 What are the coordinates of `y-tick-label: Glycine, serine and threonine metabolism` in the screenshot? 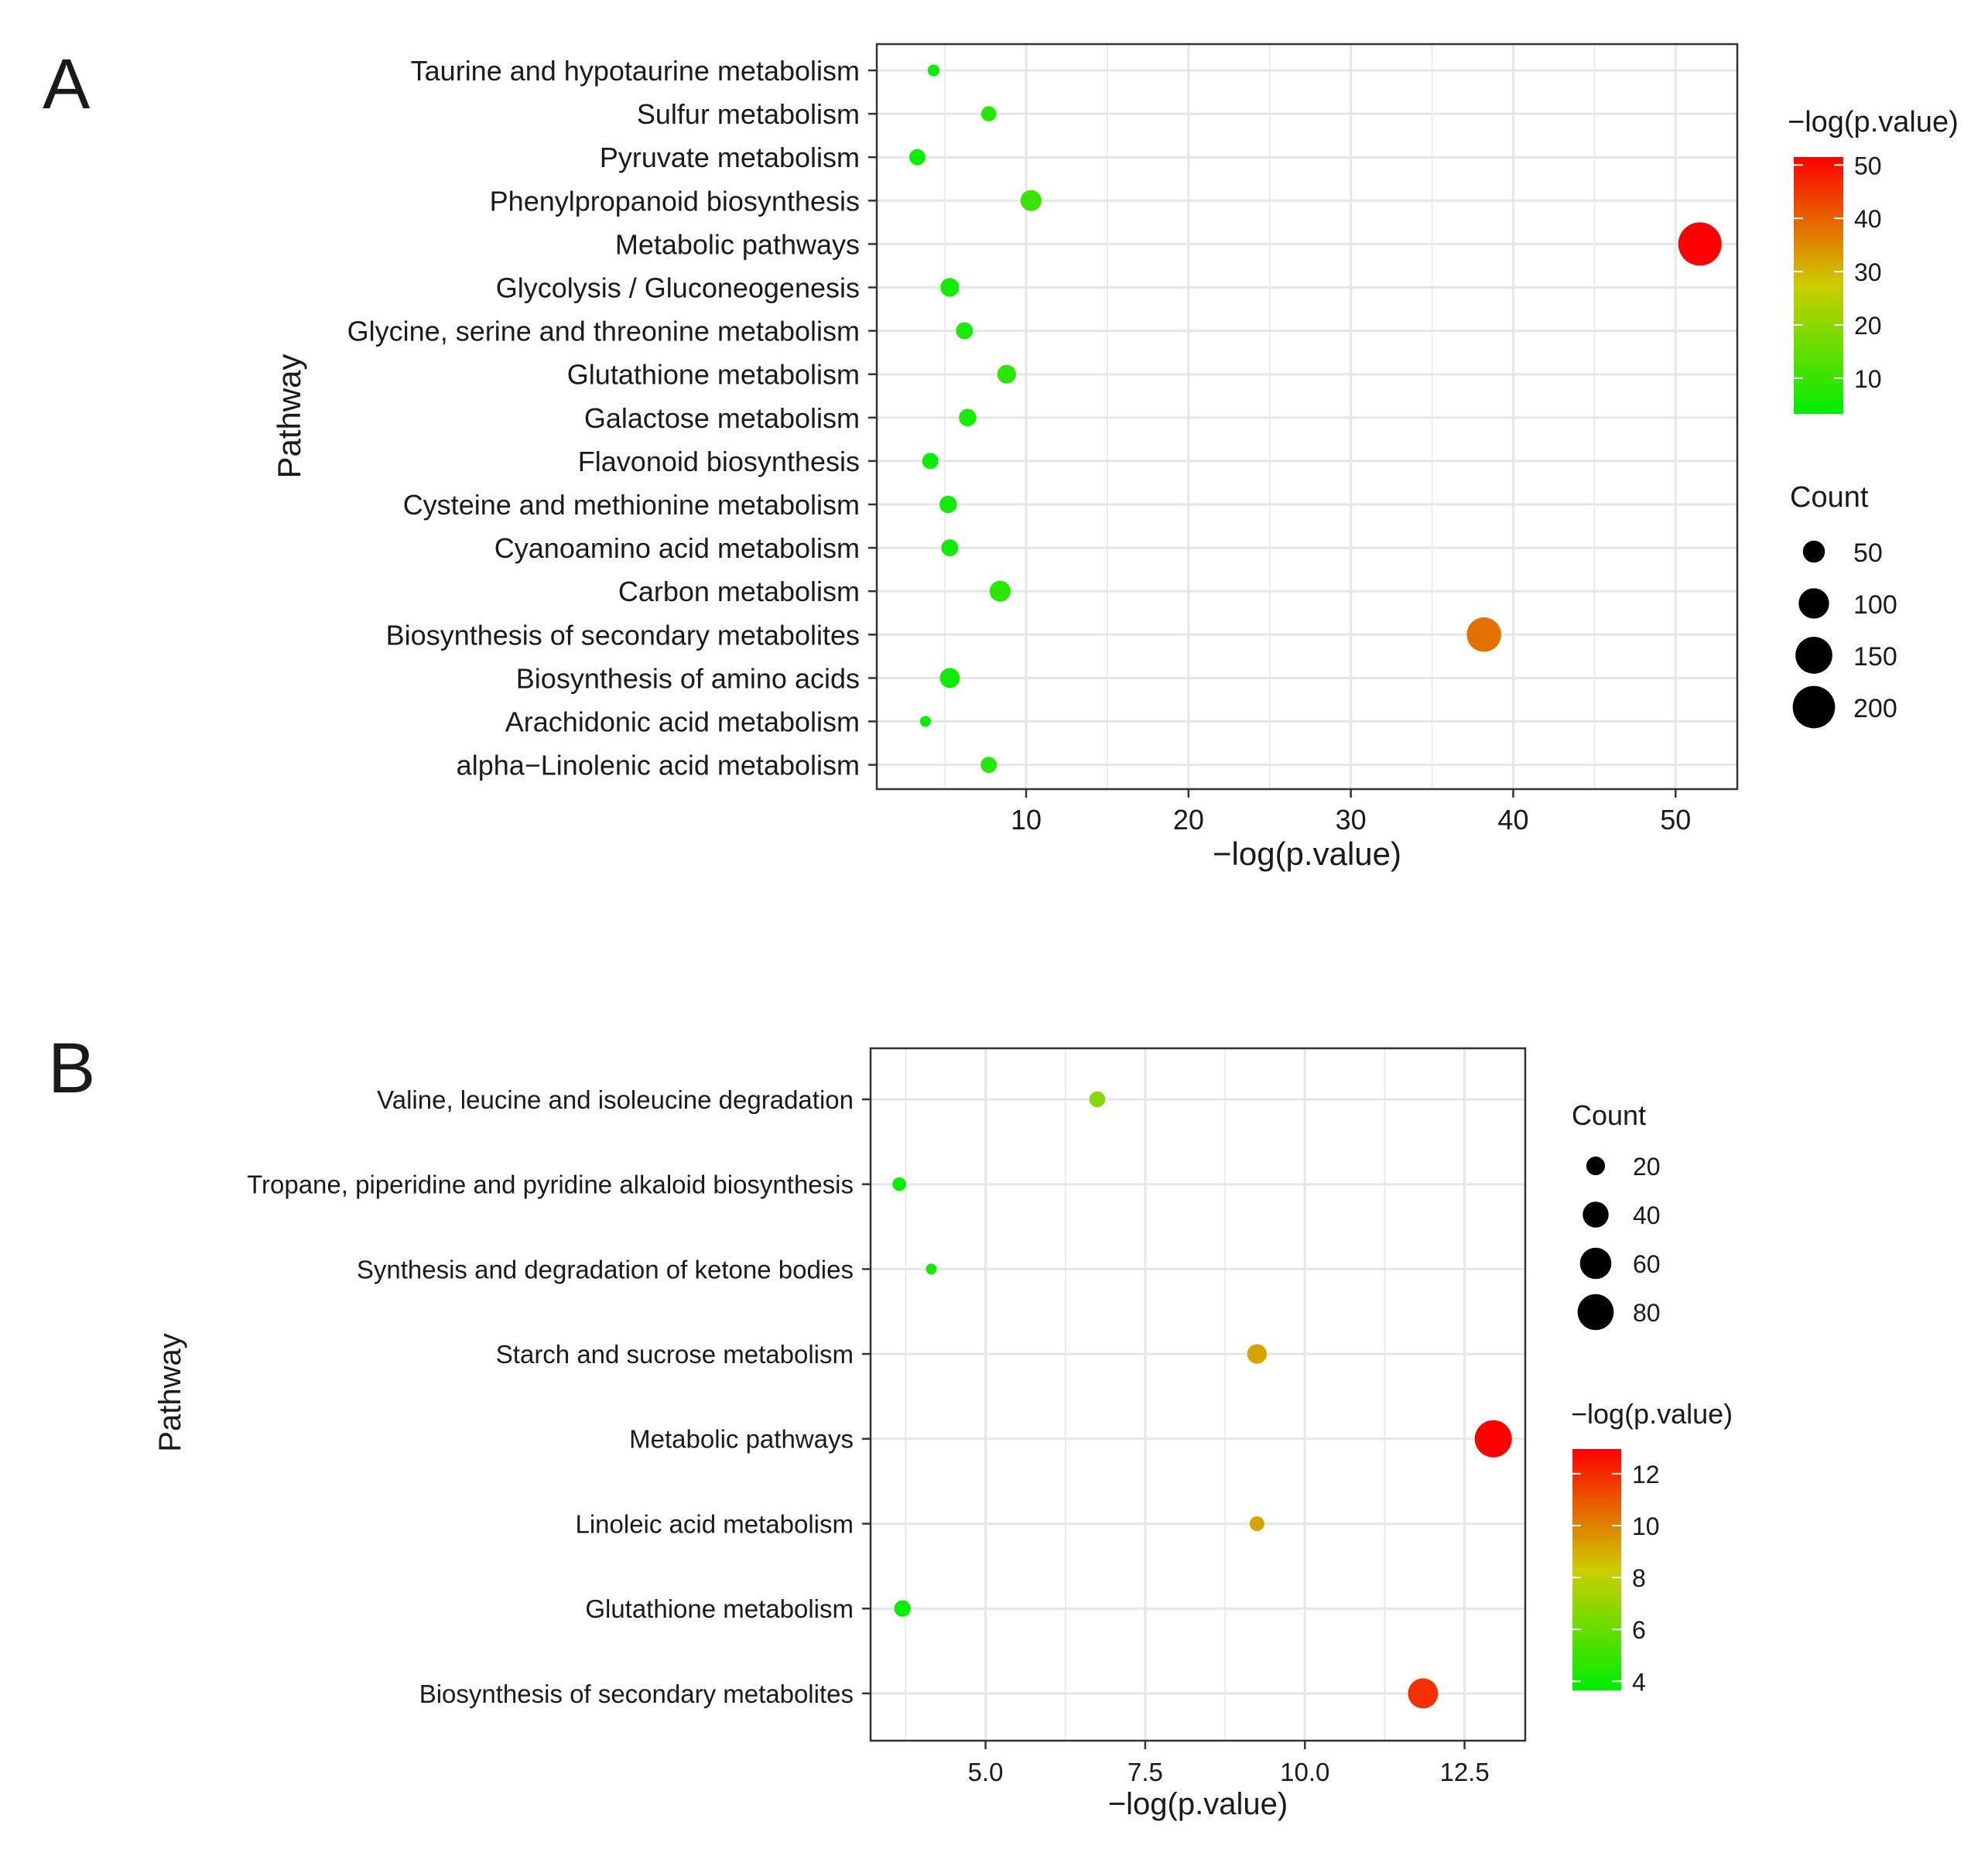 It's located at (603, 331).